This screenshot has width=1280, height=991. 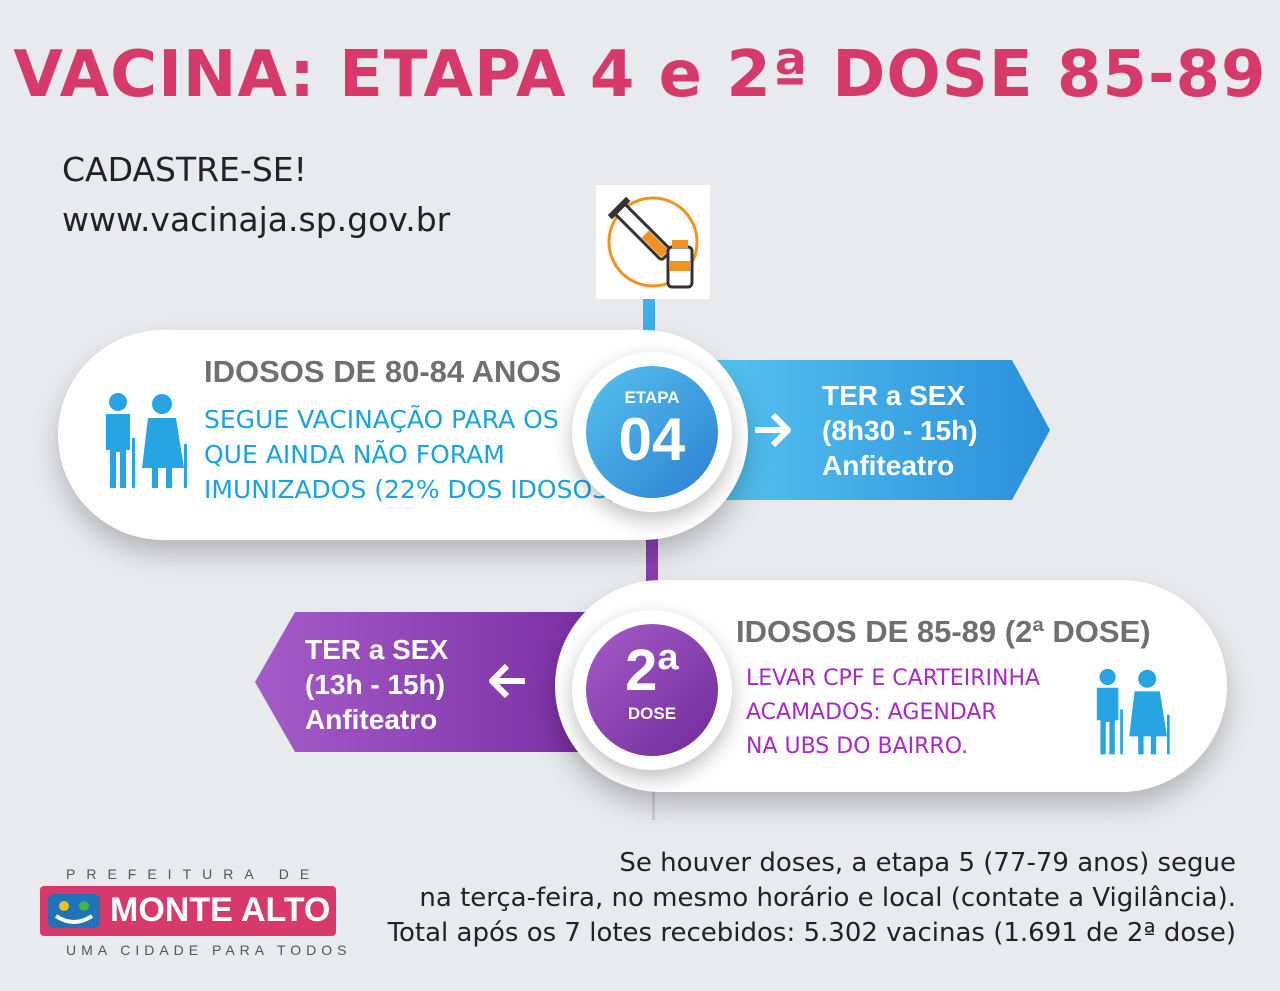 I want to click on dose2-schedule-days: TER a SEX, so click(x=377, y=649).